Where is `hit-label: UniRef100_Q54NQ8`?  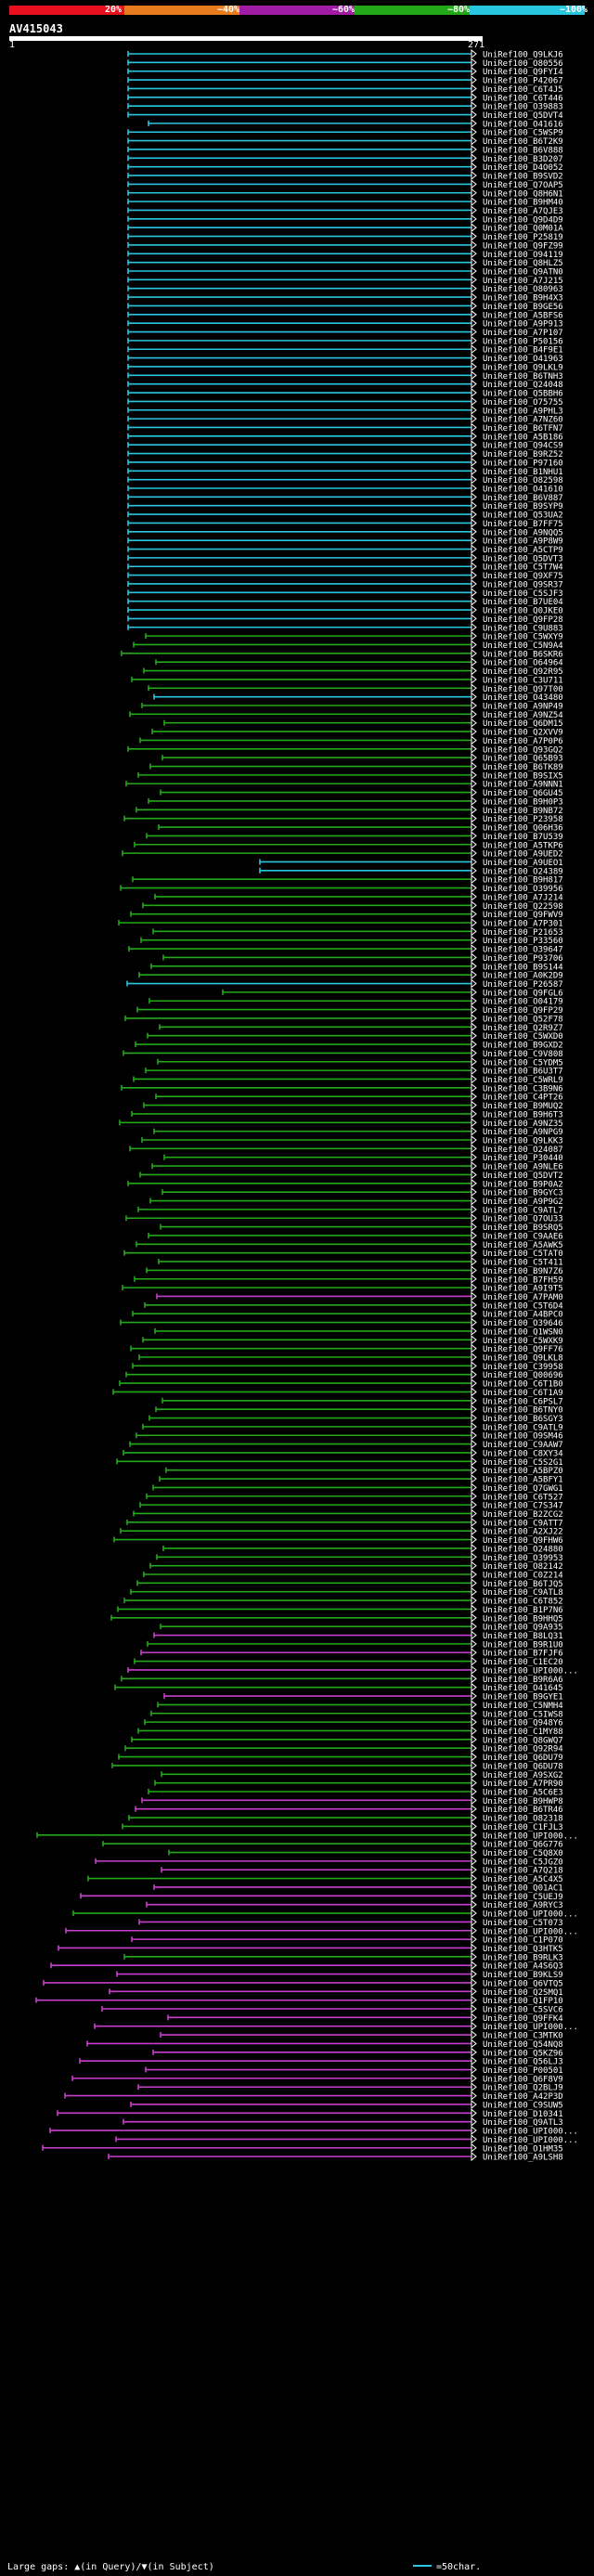 hit-label: UniRef100_Q54NQ8 is located at coordinates (523, 2045).